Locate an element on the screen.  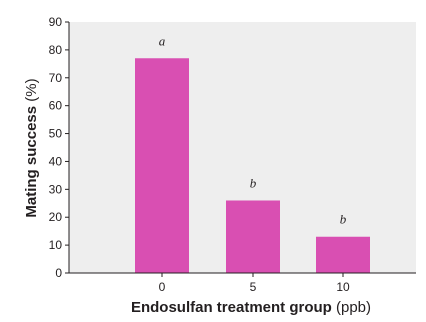
y-tick-label: 40 is located at coordinates (56, 161).